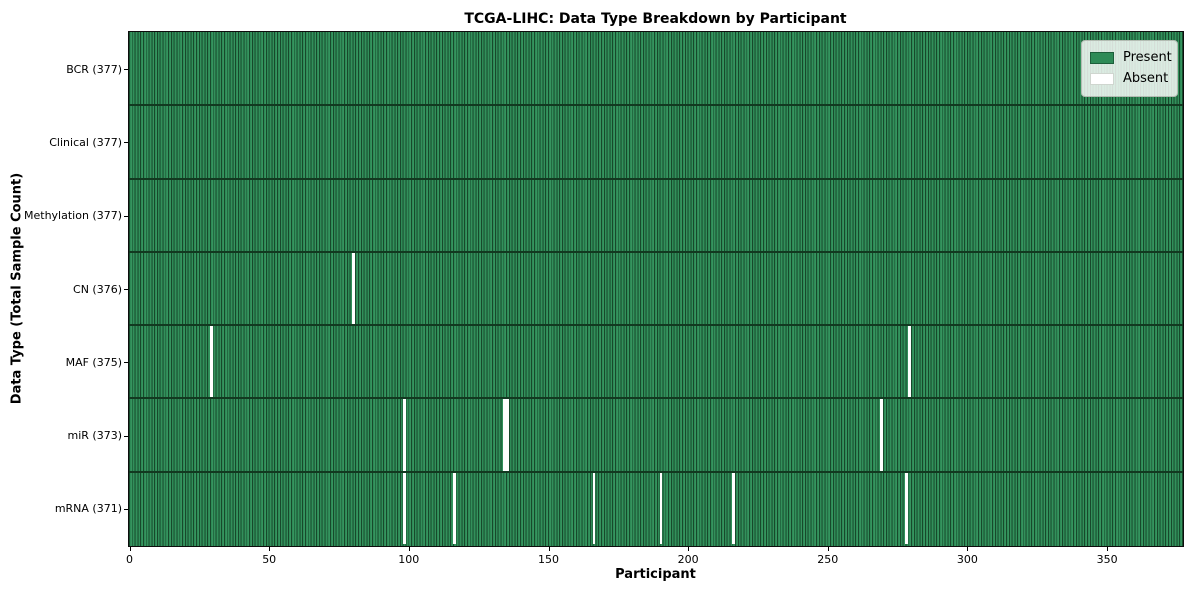 The width and height of the screenshot is (1200, 600). I want to click on y-tick-label-maf: MAF (375), so click(93, 362).